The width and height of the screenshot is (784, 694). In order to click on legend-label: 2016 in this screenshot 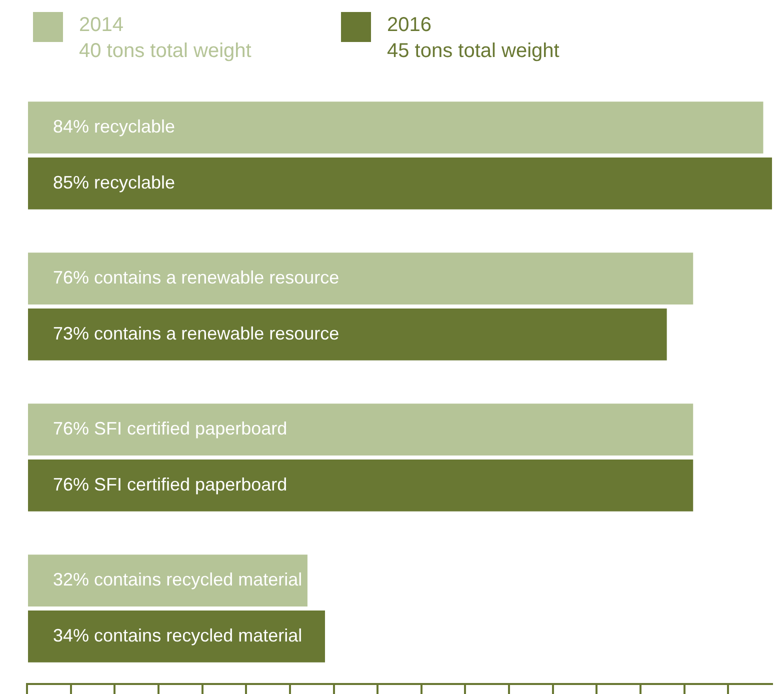, I will do `click(409, 25)`.